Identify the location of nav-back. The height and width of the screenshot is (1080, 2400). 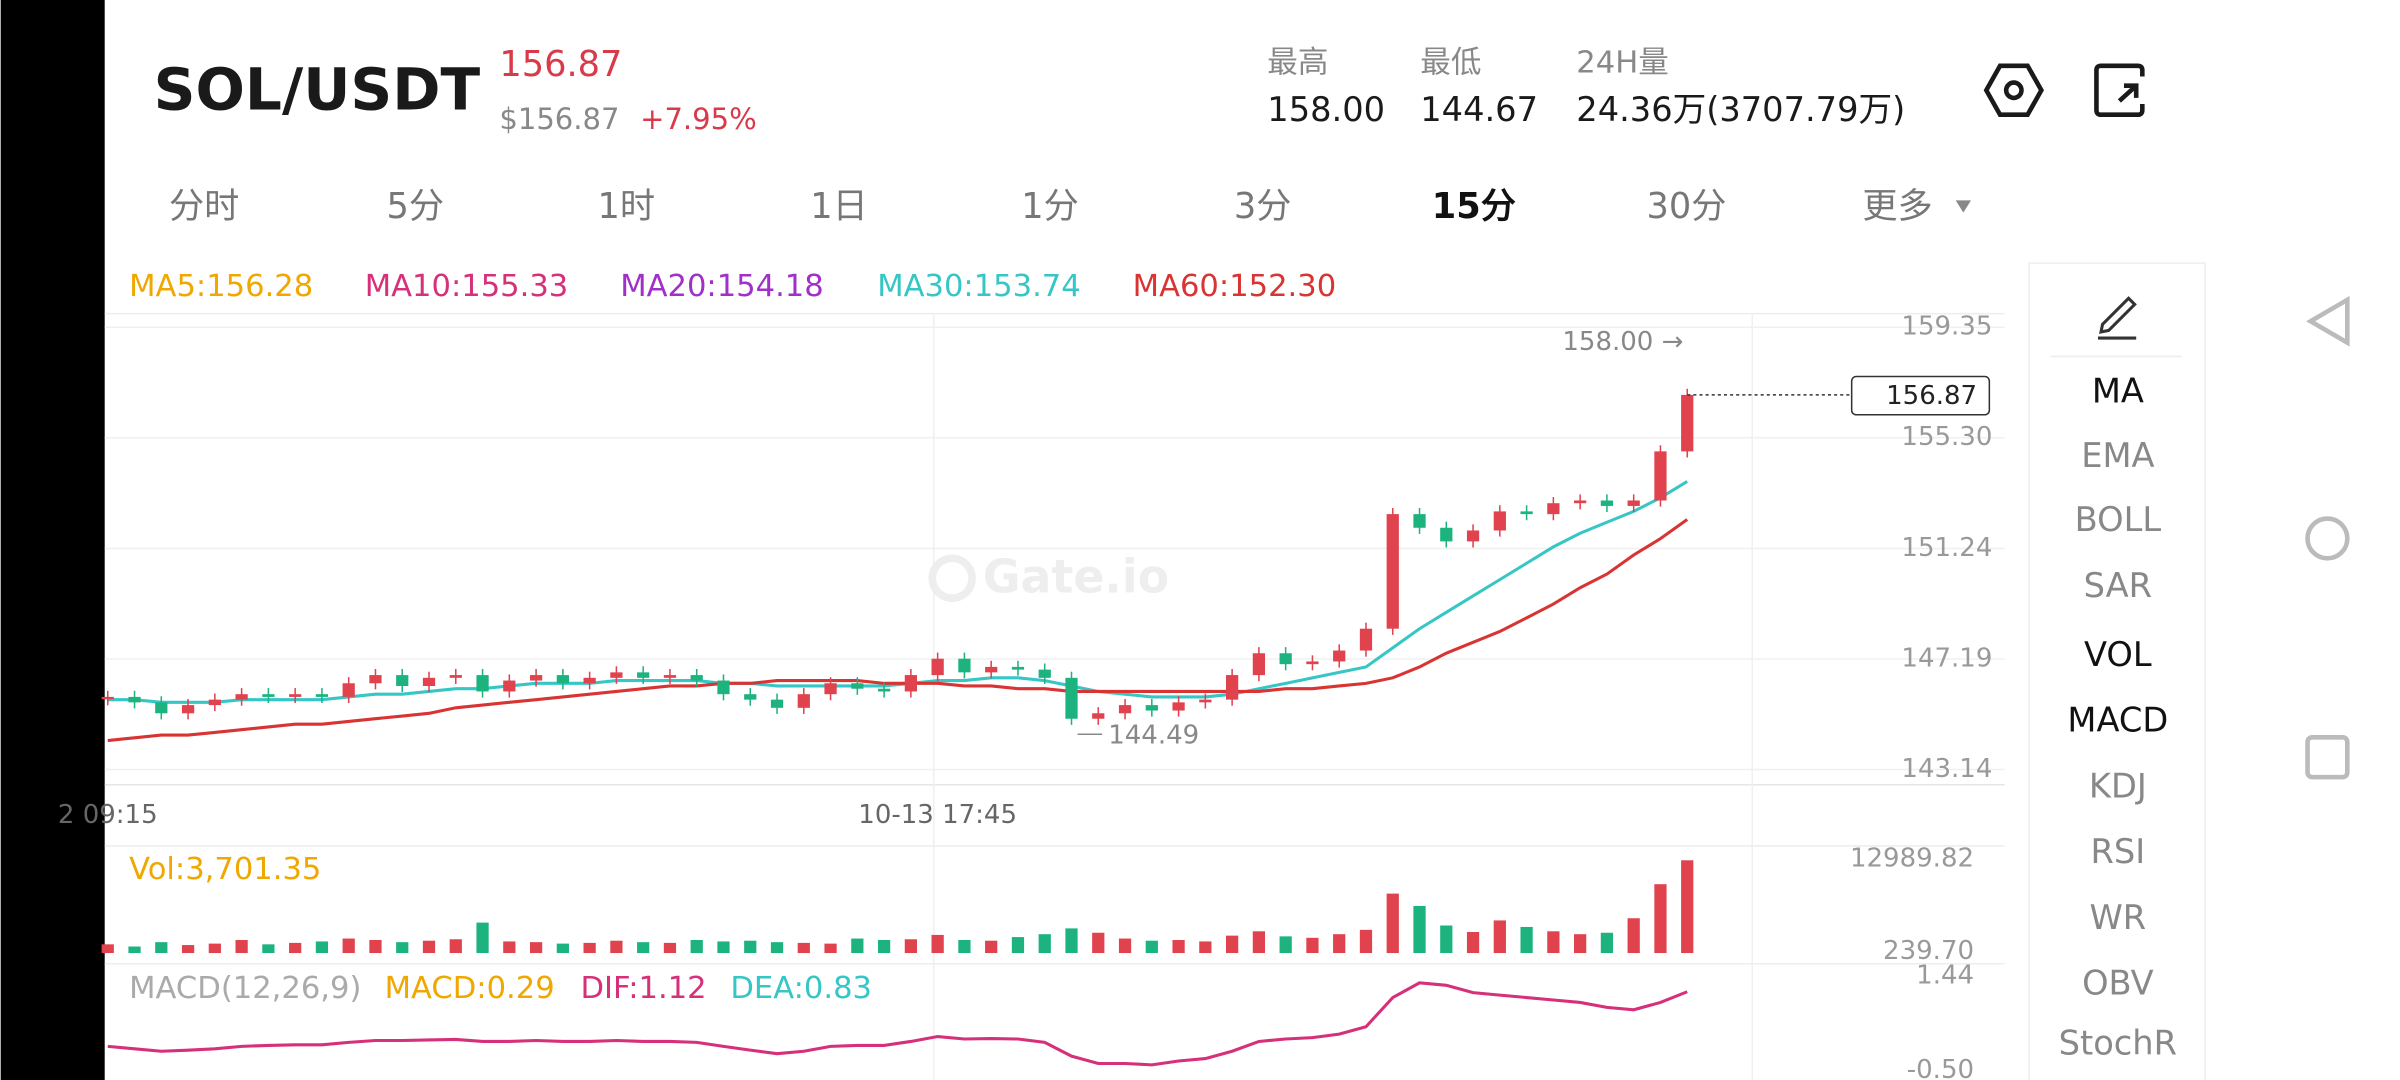
(2328, 321).